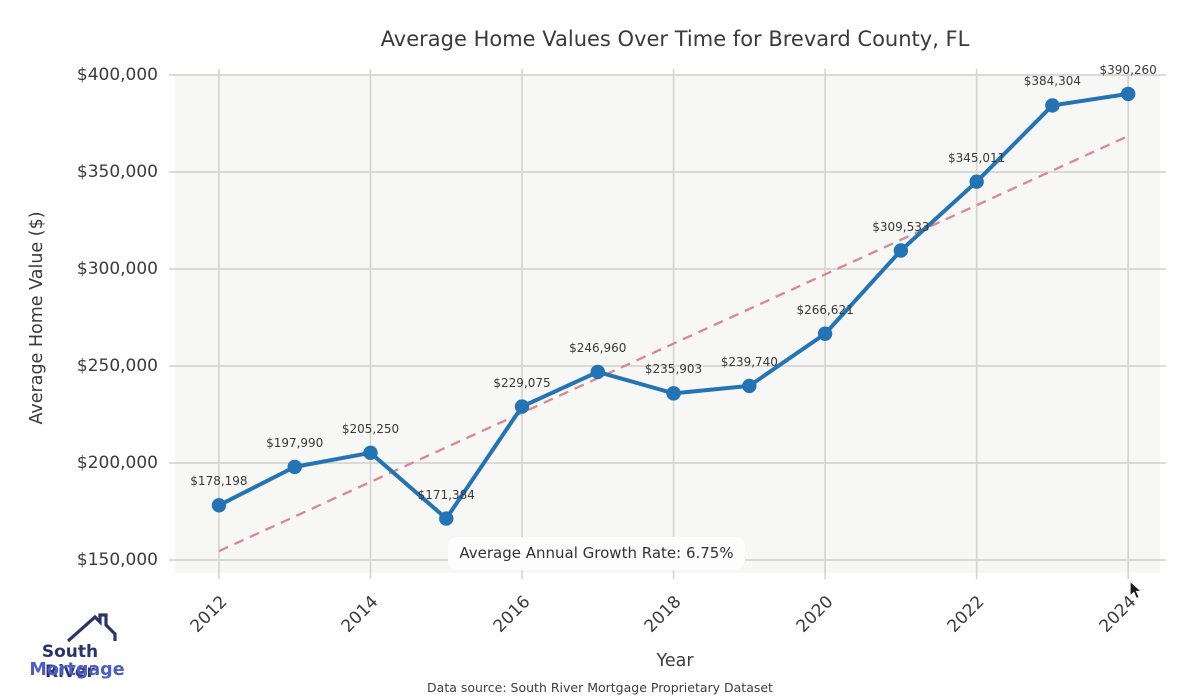 The image size is (1200, 700). I want to click on mouse-cursor, so click(1136, 590).